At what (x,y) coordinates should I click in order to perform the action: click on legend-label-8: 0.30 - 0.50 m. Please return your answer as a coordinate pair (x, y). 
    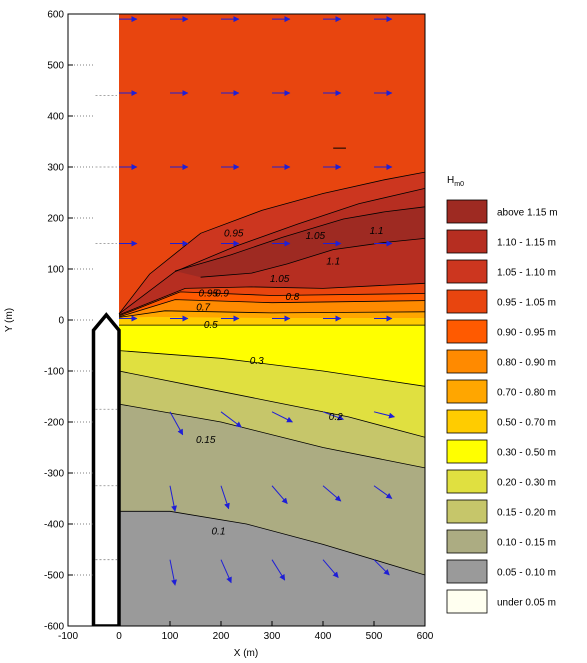
    Looking at the image, I should click on (526, 453).